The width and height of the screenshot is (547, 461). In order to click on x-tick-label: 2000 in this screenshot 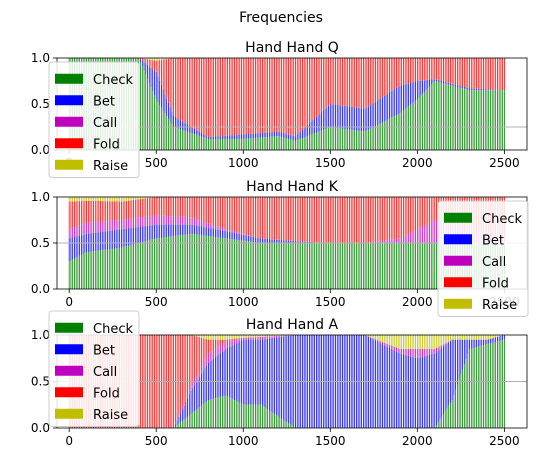, I will do `click(417, 163)`.